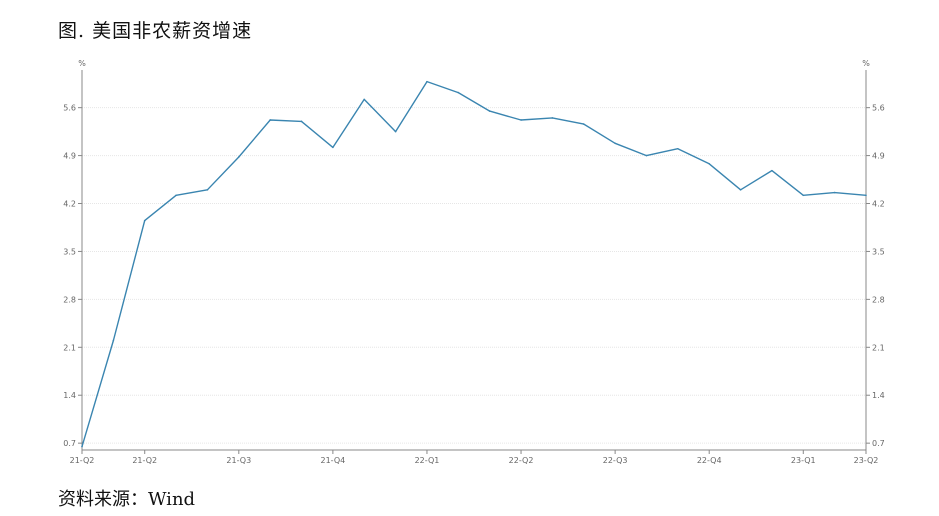  Describe the element at coordinates (69, 443) in the screenshot. I see `y-tick-label-left: 0.7` at that location.